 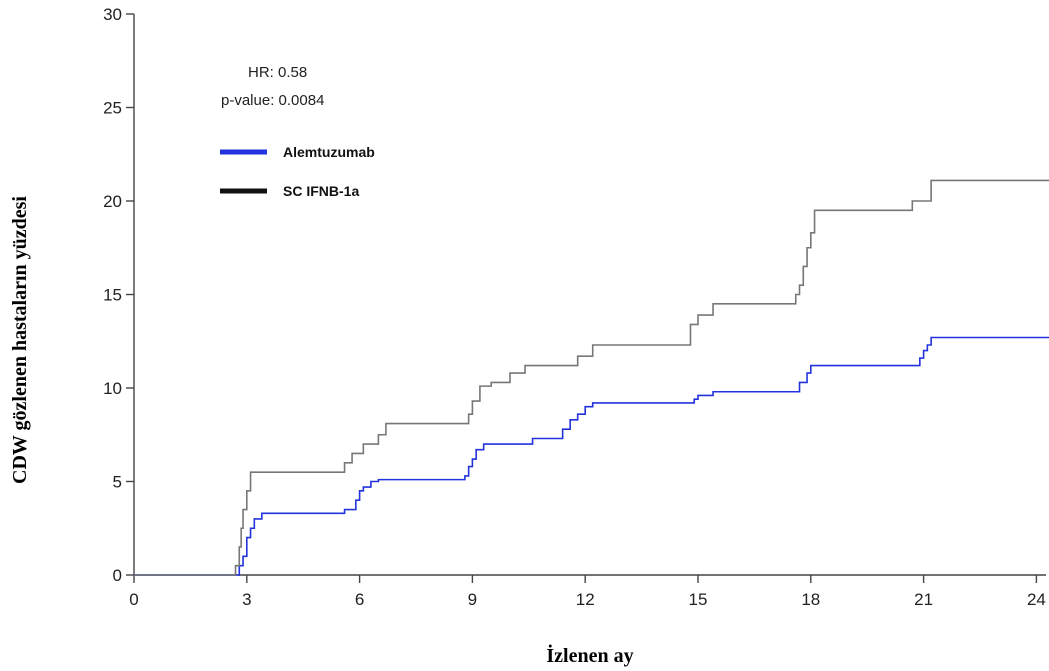 I want to click on legend: Alemtuzumab SC IFNB-1a, so click(x=297, y=171).